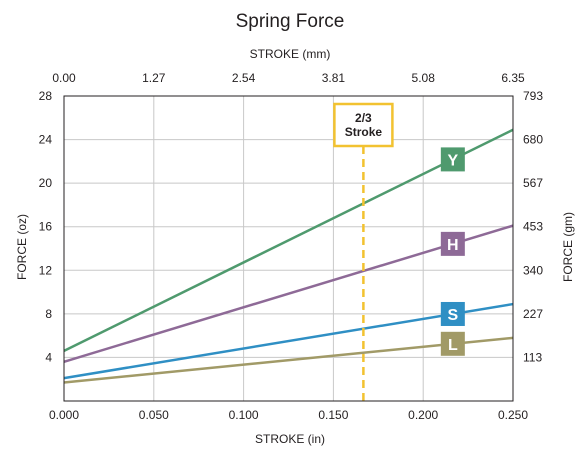 The width and height of the screenshot is (588, 452). I want to click on y2-tick-label: 793, so click(533, 96).